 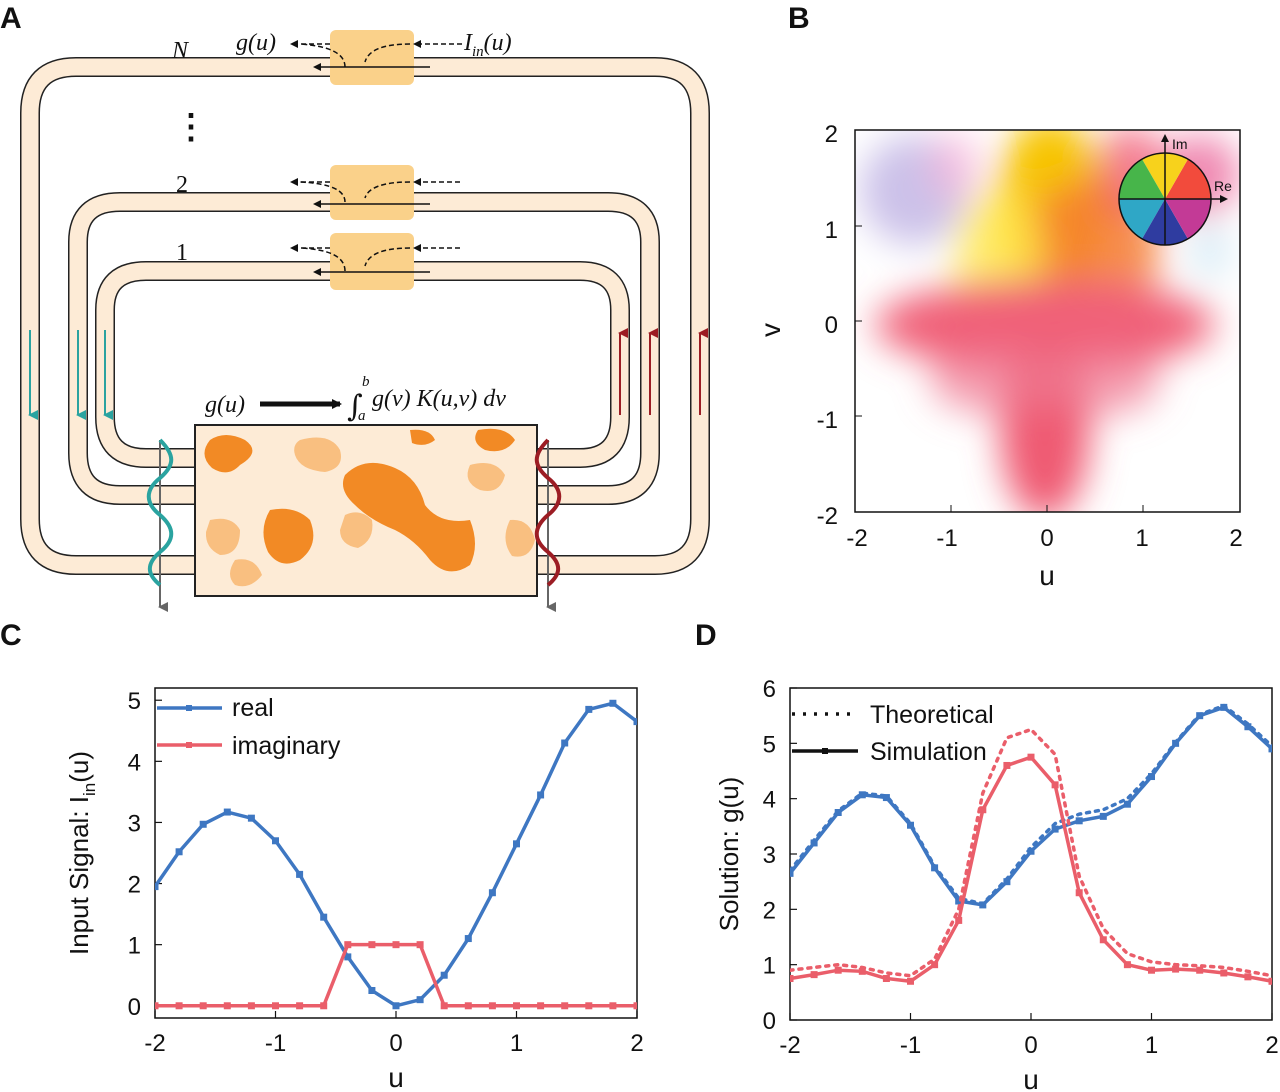 I want to click on d-legend-label-theoretical: Theoretical, so click(x=932, y=715).